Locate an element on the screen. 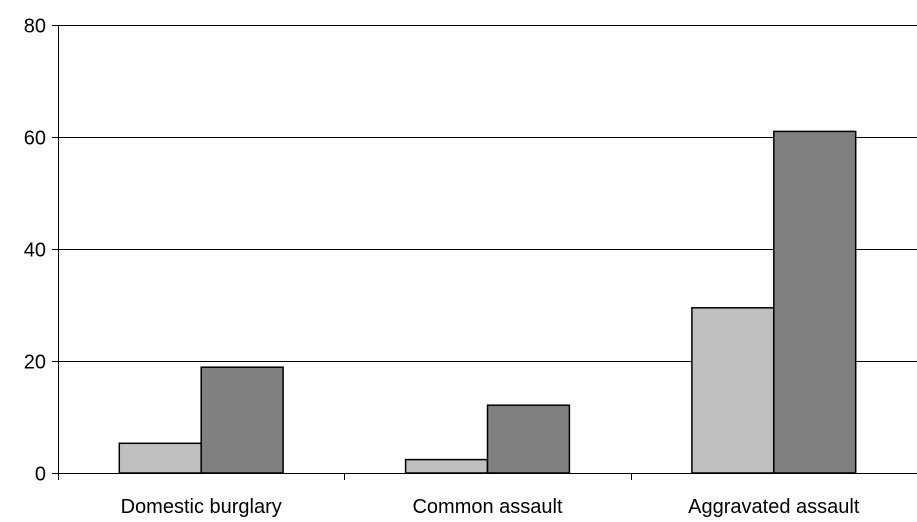  y-tick-label-0: 0 is located at coordinates (40, 475).